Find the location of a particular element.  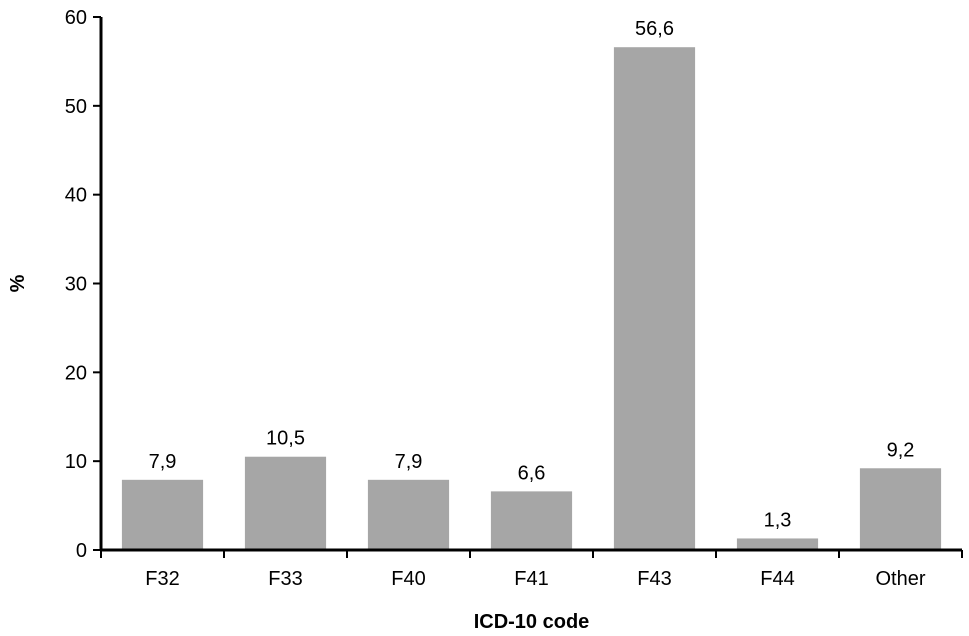

data-label-f40: 7,9 is located at coordinates (409, 462).